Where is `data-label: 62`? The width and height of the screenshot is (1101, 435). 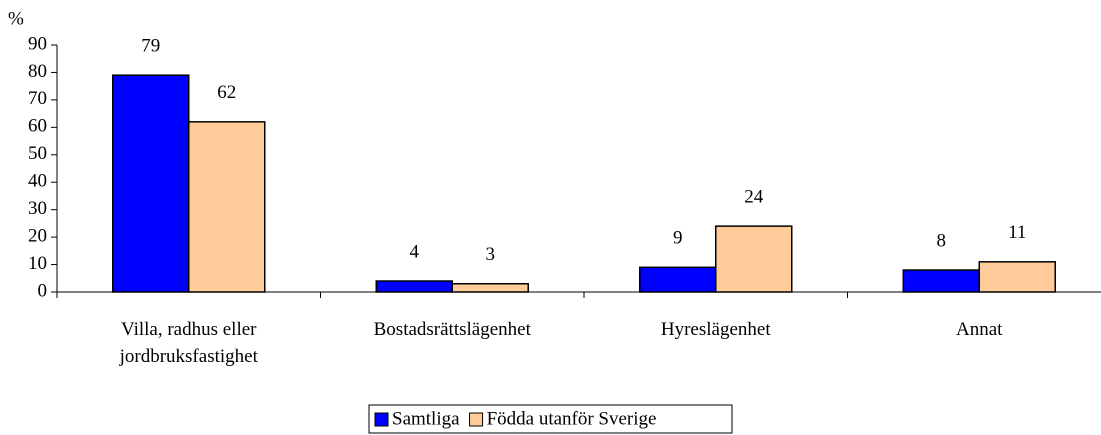
data-label: 62 is located at coordinates (226, 92).